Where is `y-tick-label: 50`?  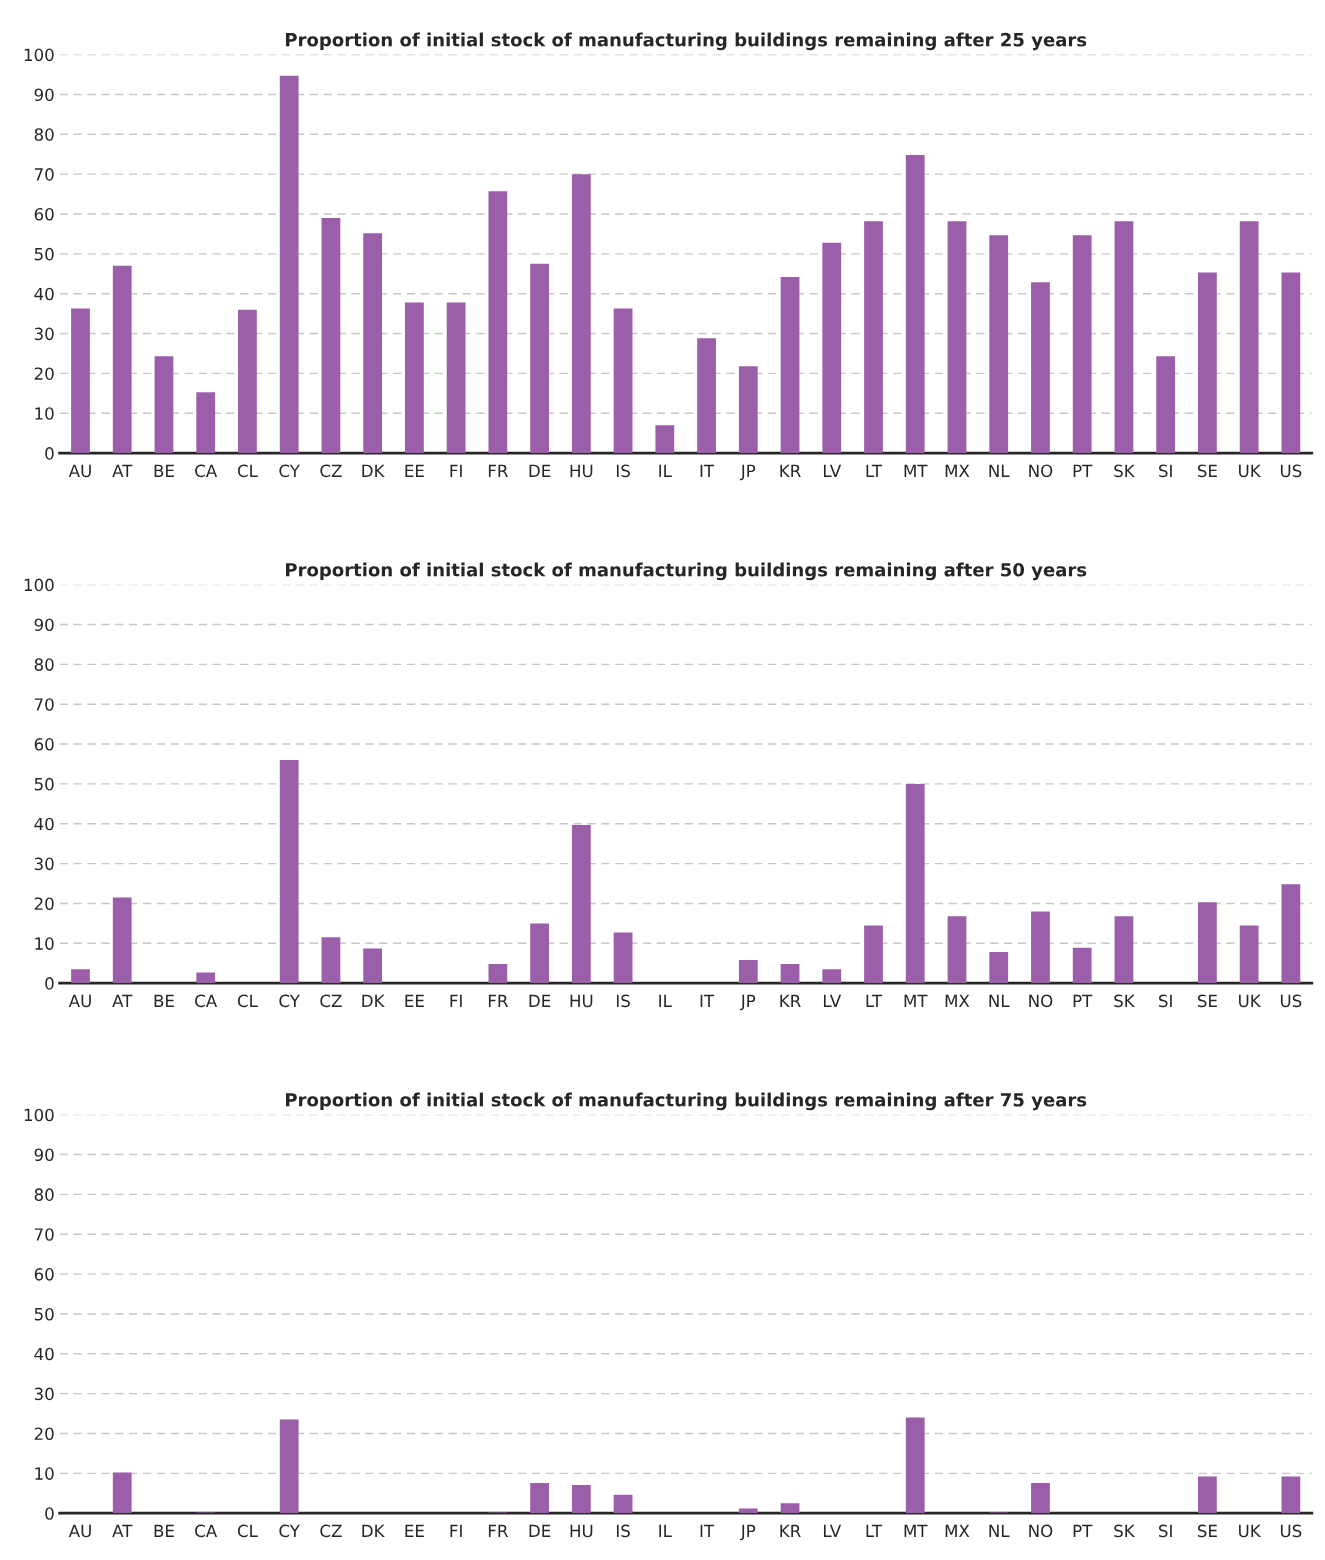 y-tick-label: 50 is located at coordinates (44, 254).